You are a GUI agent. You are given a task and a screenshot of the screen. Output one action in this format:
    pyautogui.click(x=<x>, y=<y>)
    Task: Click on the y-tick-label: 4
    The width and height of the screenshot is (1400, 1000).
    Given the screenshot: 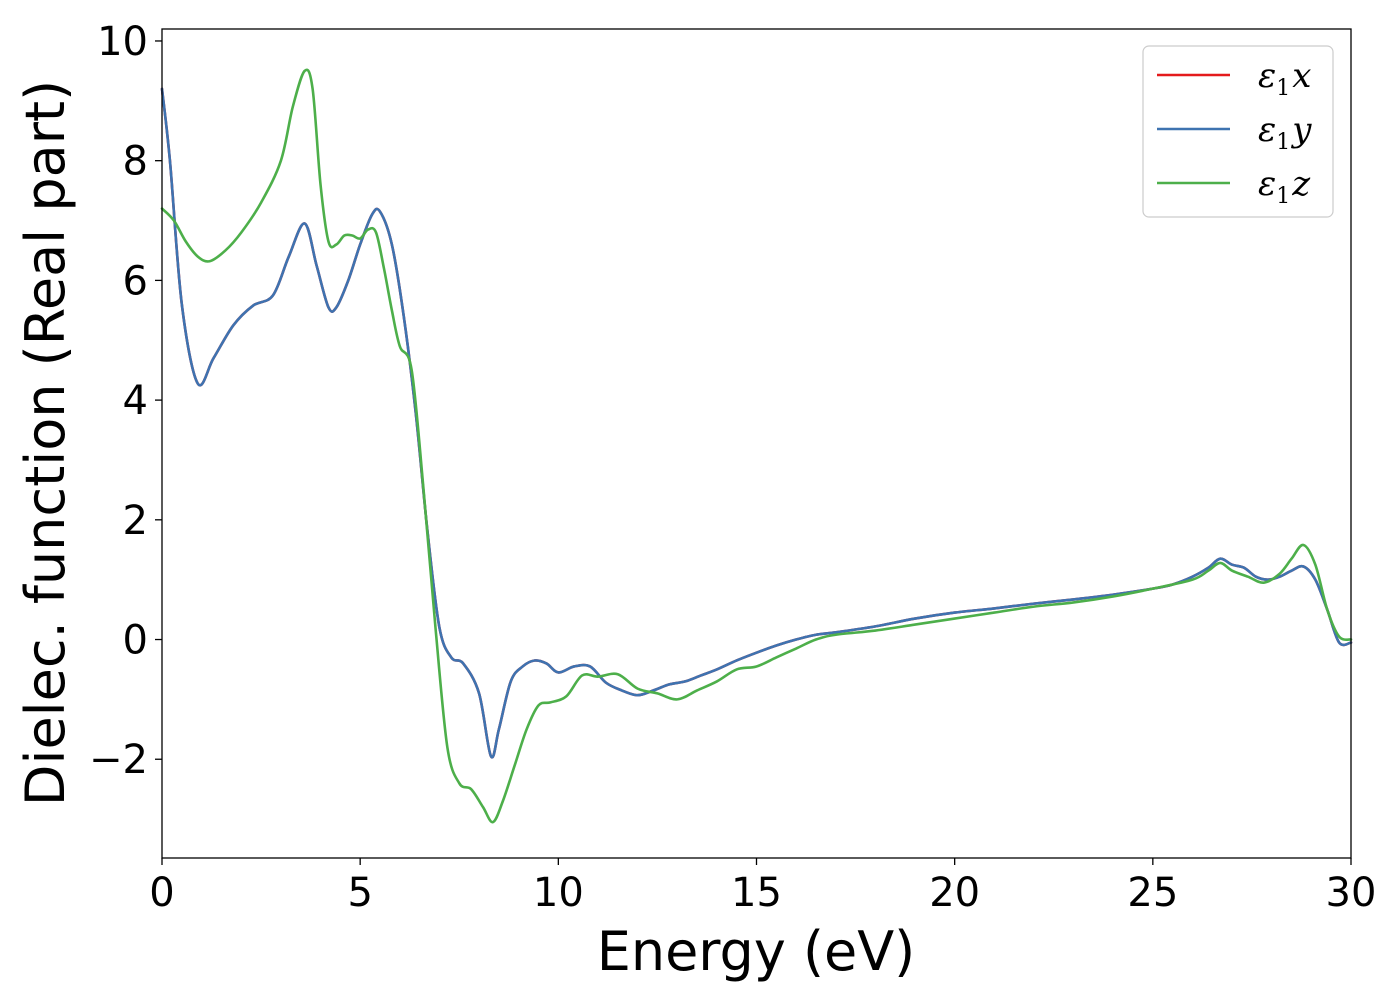 What is the action you would take?
    pyautogui.click(x=135, y=401)
    